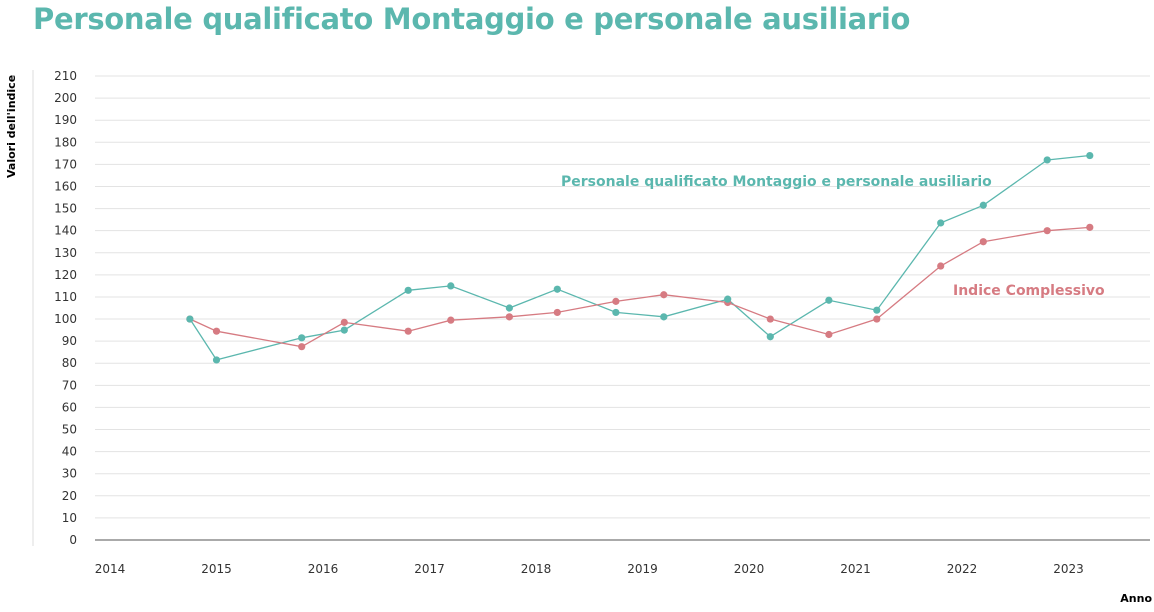  What do you see at coordinates (65, 275) in the screenshot?
I see `y-tick-label-120: 120` at bounding box center [65, 275].